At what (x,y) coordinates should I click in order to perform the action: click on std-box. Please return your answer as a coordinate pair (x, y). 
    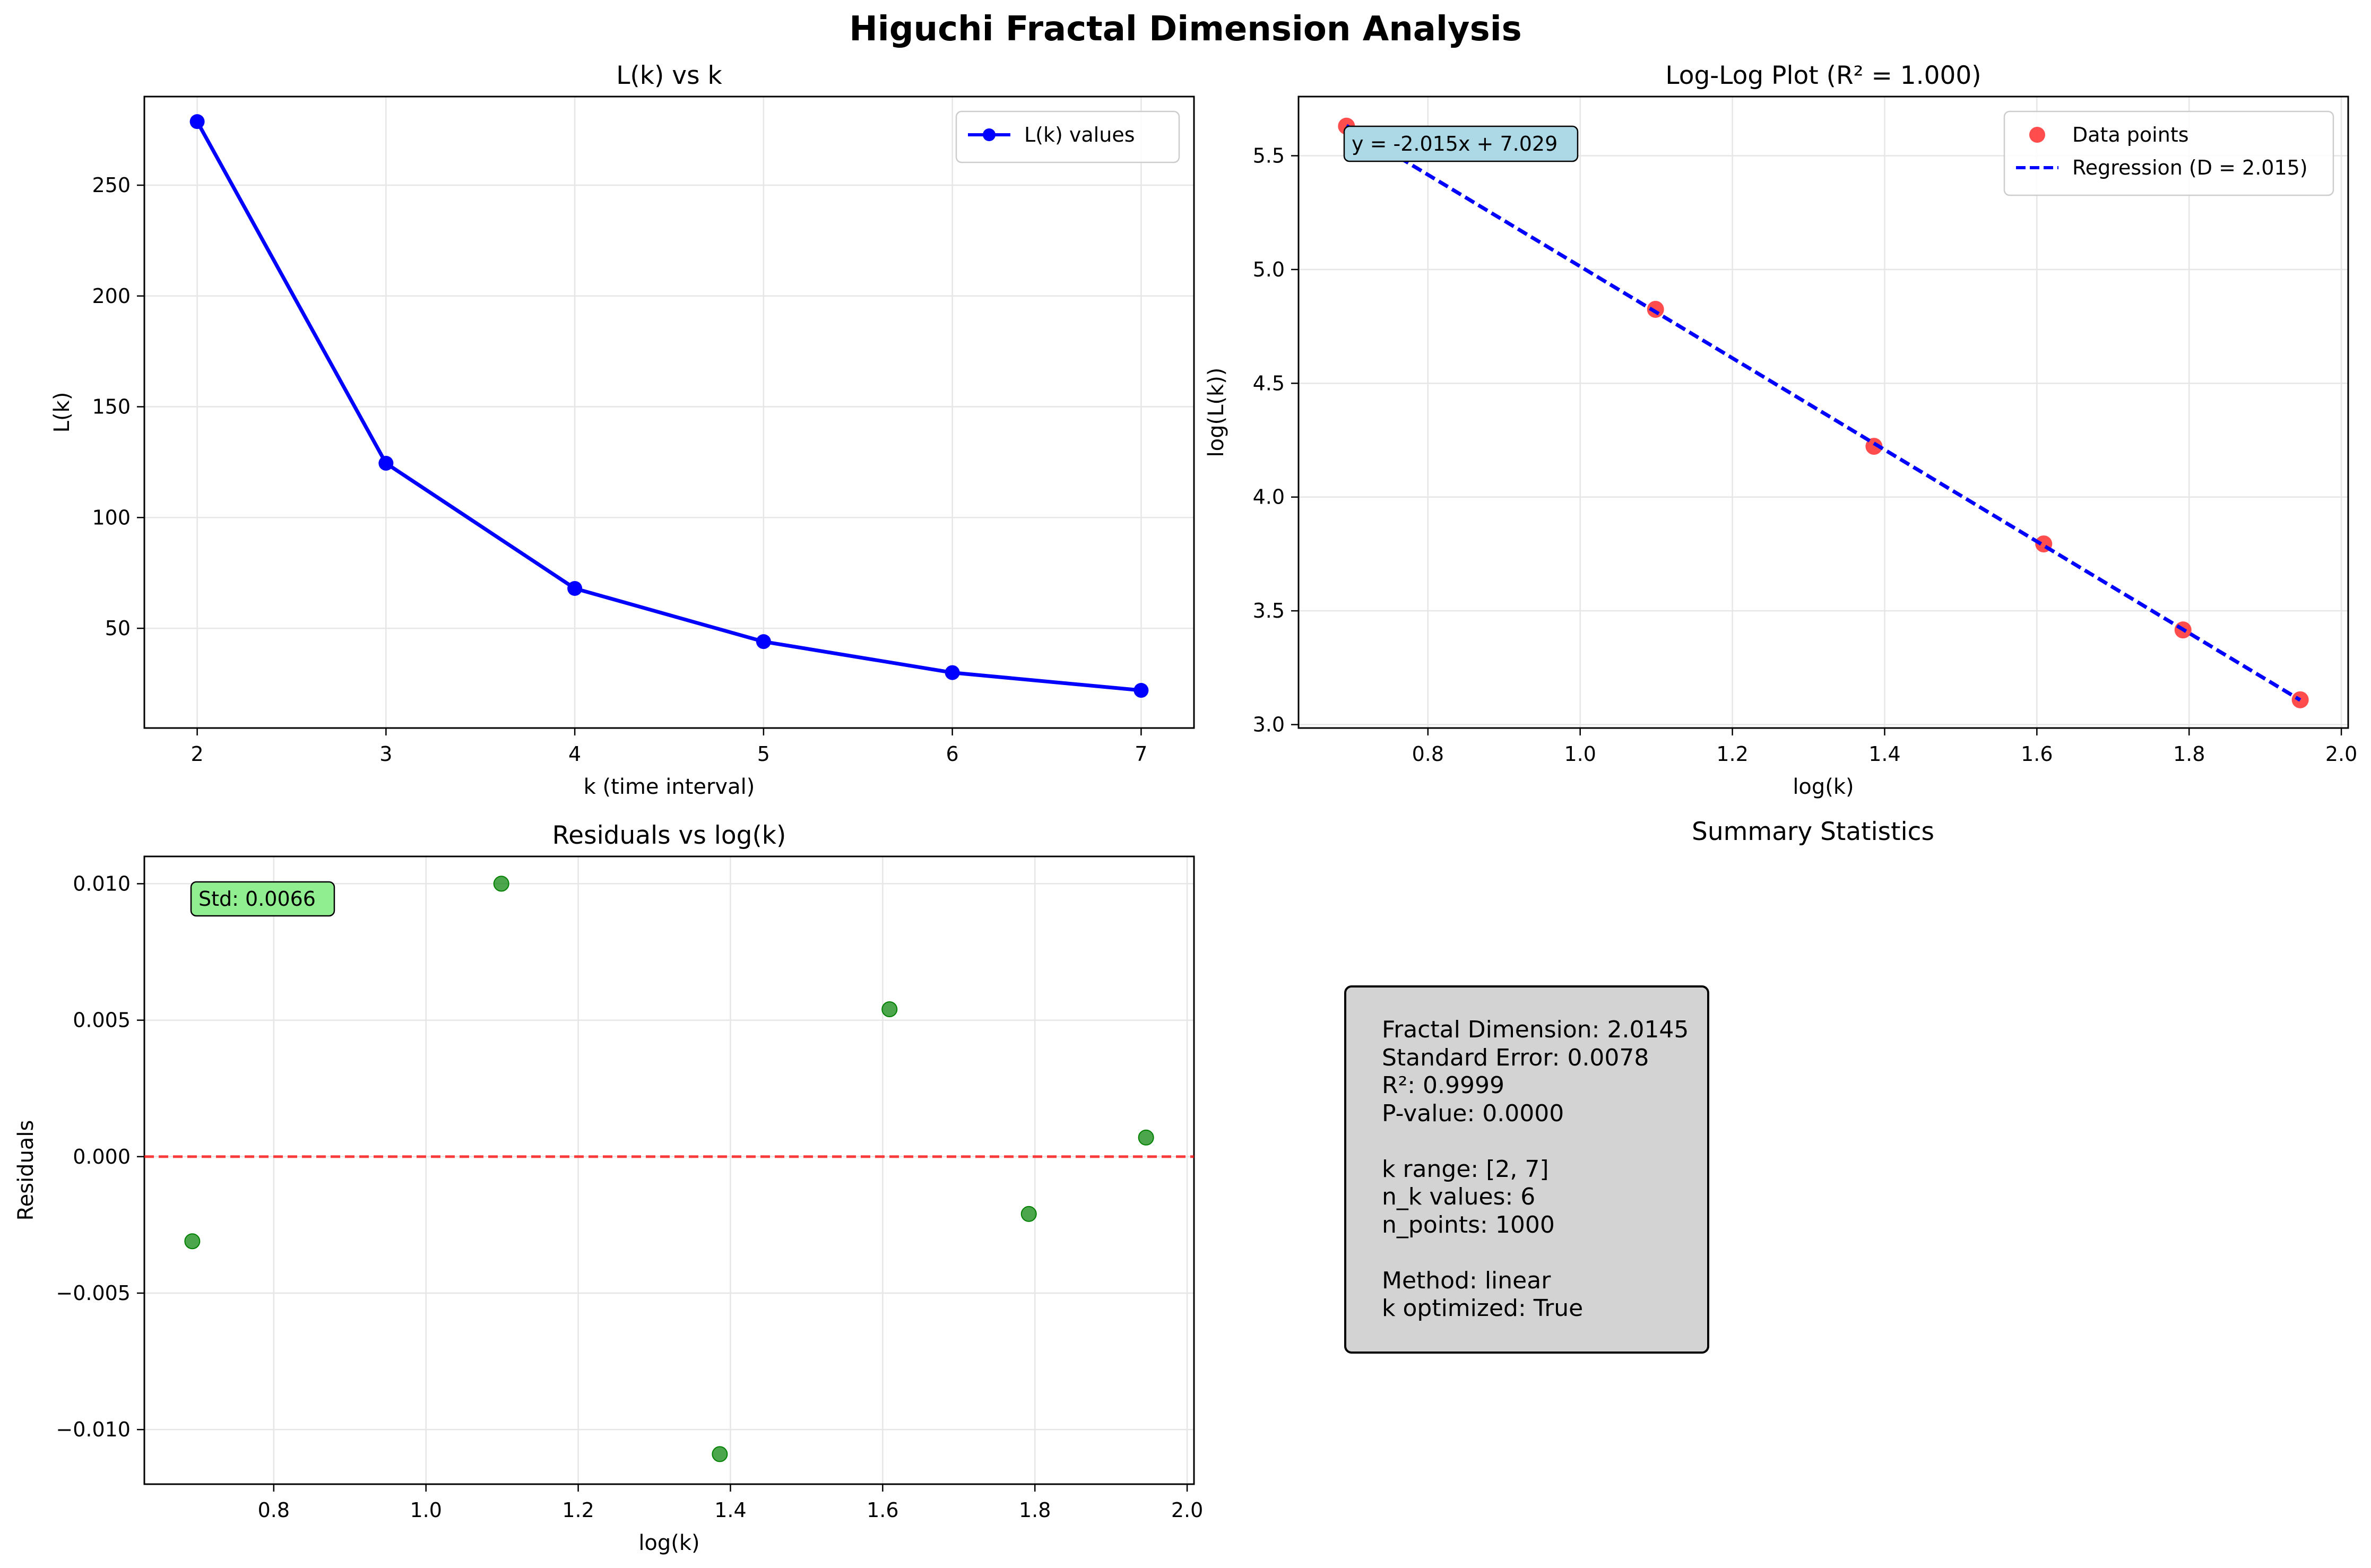
    Looking at the image, I should click on (262, 899).